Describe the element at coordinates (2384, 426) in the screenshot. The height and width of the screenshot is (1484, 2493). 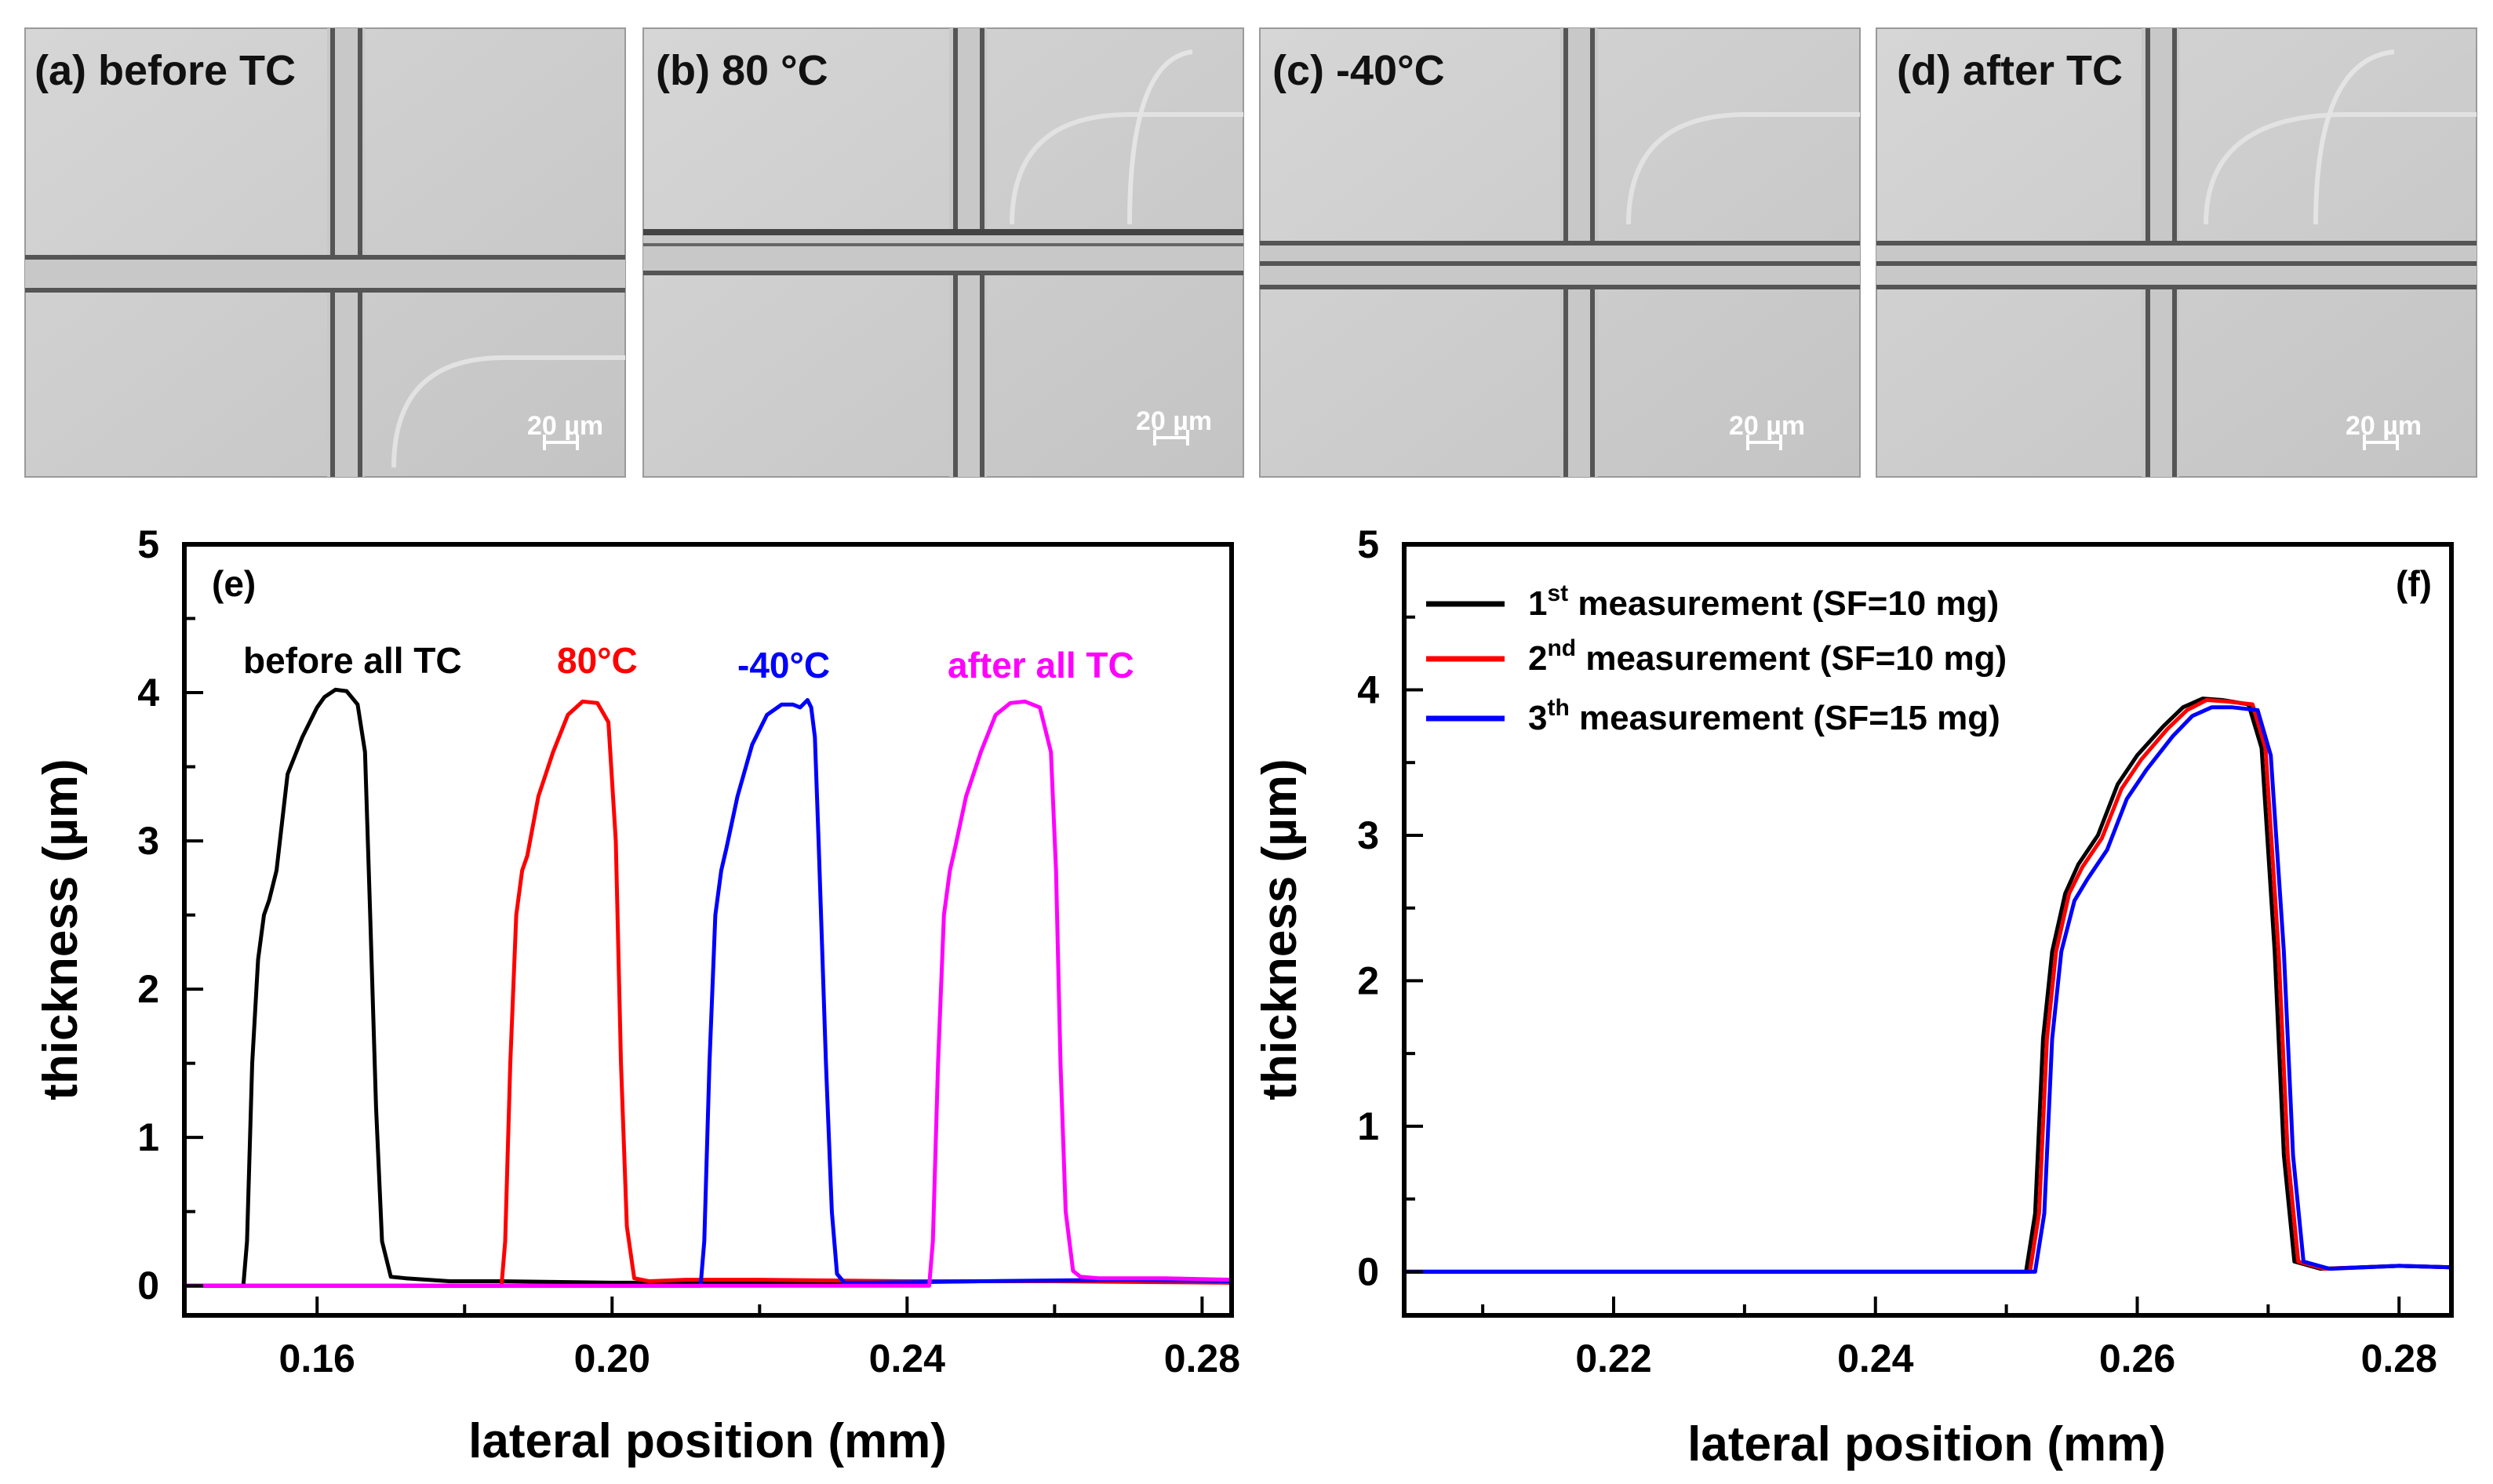
I see `micrograph-d-scale-text: 20 µm` at that location.